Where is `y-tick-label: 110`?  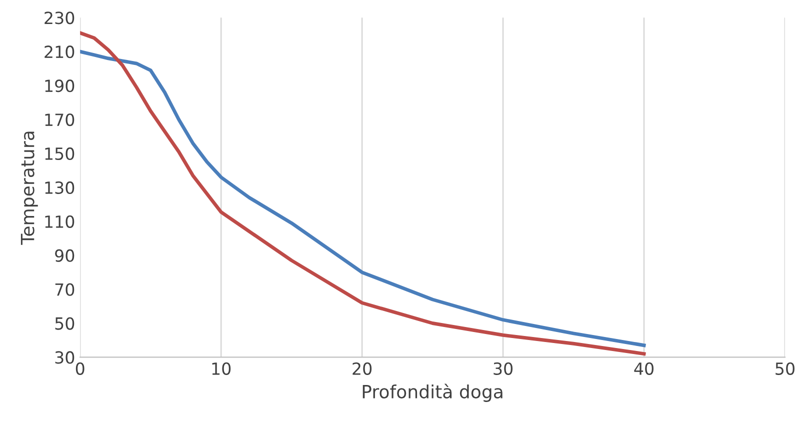 y-tick-label: 110 is located at coordinates (59, 221).